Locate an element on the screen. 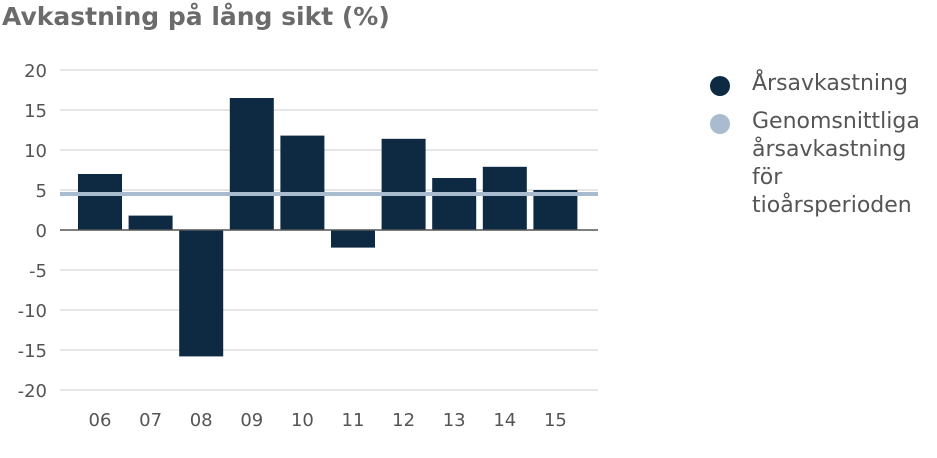 The height and width of the screenshot is (458, 937). y-tick-label: -10 is located at coordinates (32, 311).